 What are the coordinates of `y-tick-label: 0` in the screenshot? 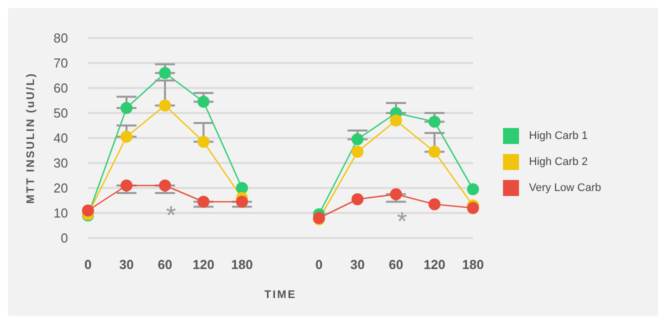 It's located at (64, 238).